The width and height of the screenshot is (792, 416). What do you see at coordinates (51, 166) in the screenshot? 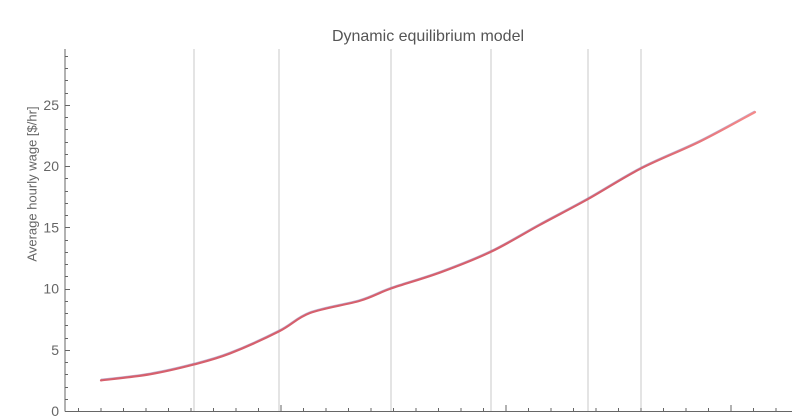
I see `y-tick-label: 20` at bounding box center [51, 166].